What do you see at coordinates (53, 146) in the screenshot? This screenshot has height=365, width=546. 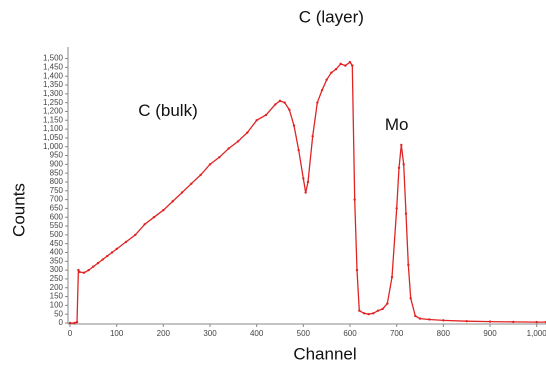 I see `y-tick-label: 1,000` at bounding box center [53, 146].